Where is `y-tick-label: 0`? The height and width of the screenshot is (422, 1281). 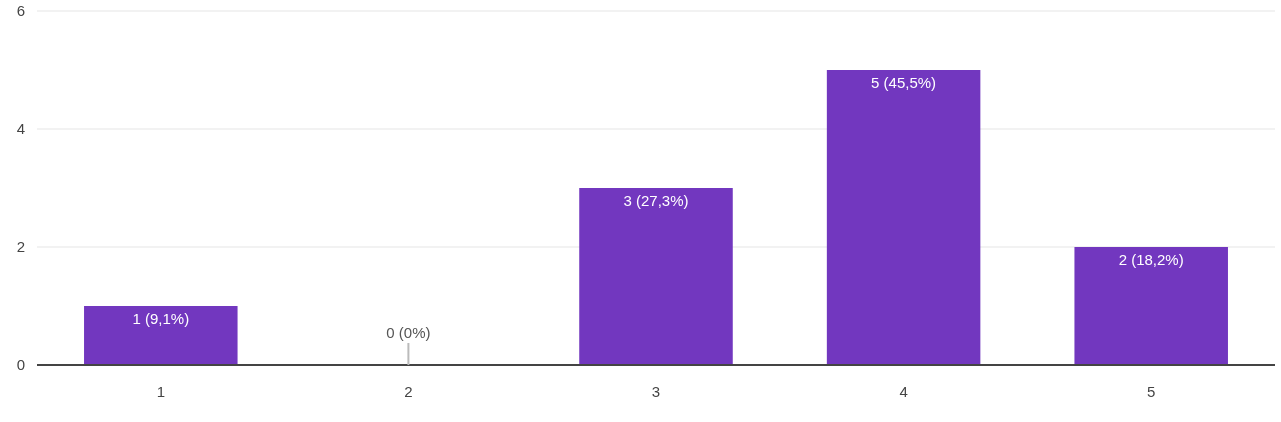 y-tick-label: 0 is located at coordinates (20, 365).